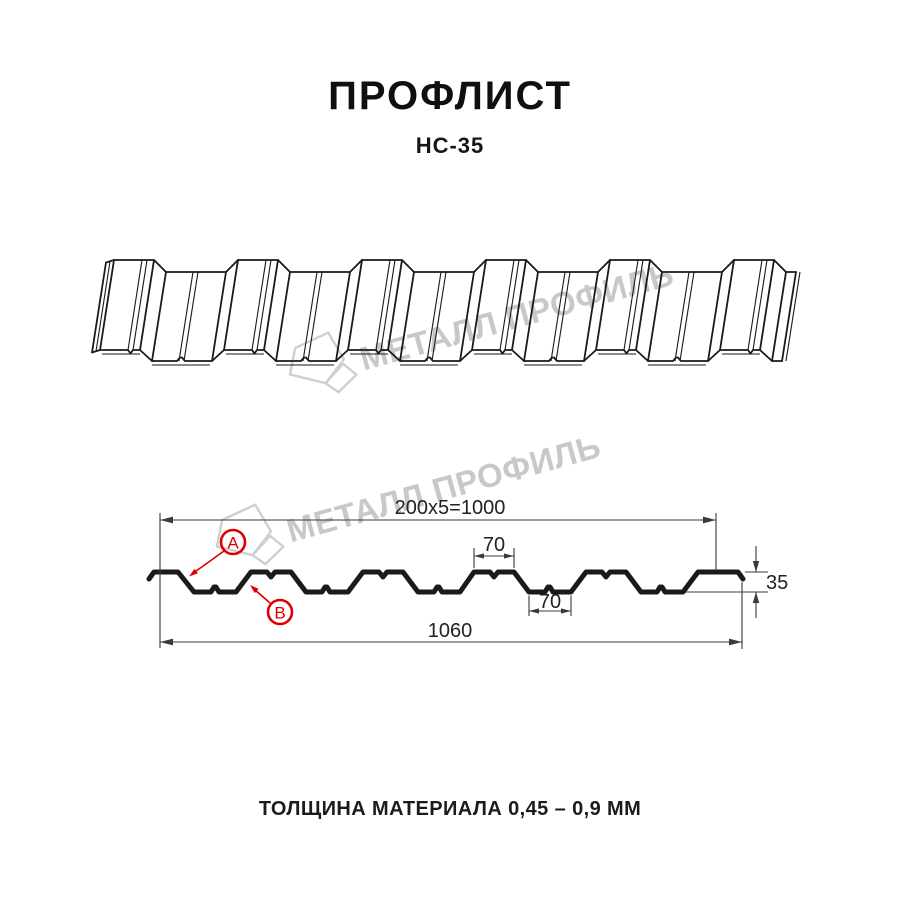 The image size is (900, 900). I want to click on cross-section-profile, so click(446, 582).